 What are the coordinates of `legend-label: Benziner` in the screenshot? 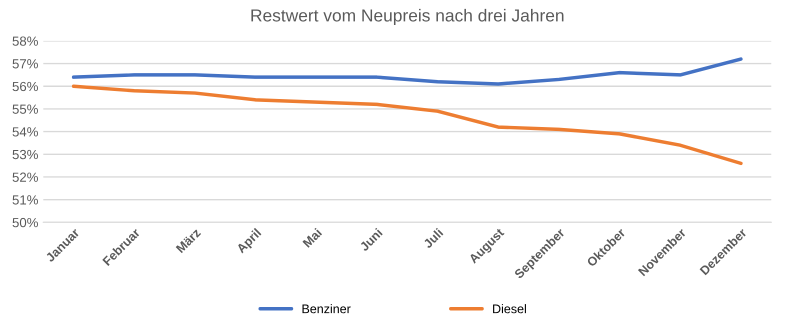 It's located at (326, 309).